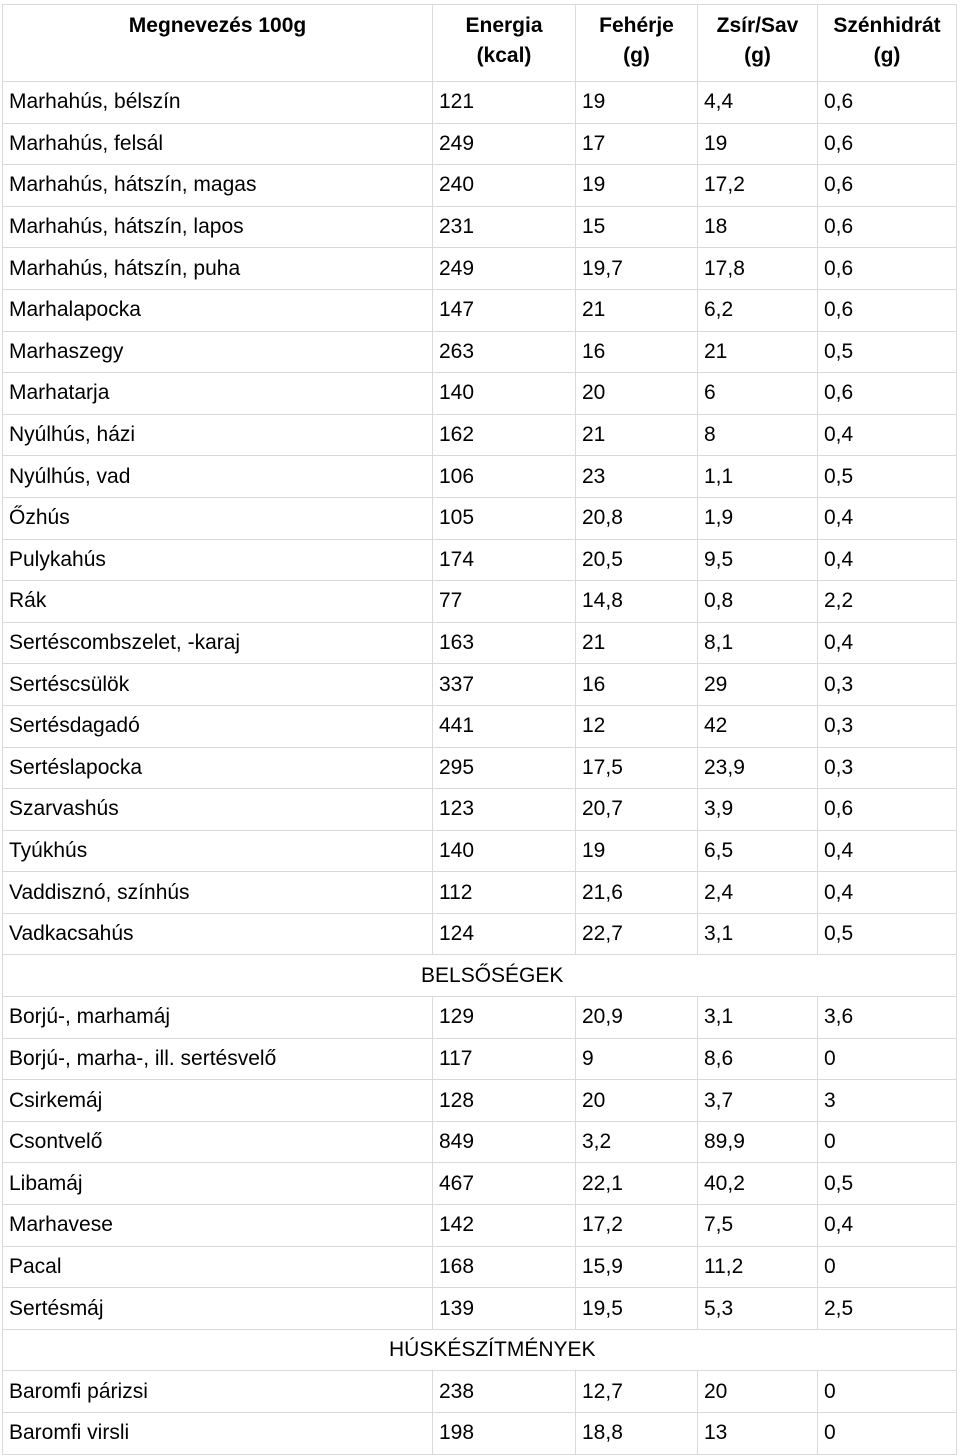 This screenshot has width=960, height=1455. Describe the element at coordinates (504, 1184) in the screenshot. I see `cell-energy: 467` at that location.